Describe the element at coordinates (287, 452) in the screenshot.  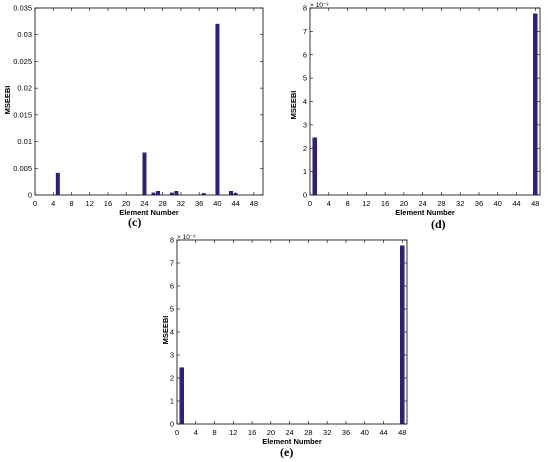
I see `panel-label-e: (e)` at that location.